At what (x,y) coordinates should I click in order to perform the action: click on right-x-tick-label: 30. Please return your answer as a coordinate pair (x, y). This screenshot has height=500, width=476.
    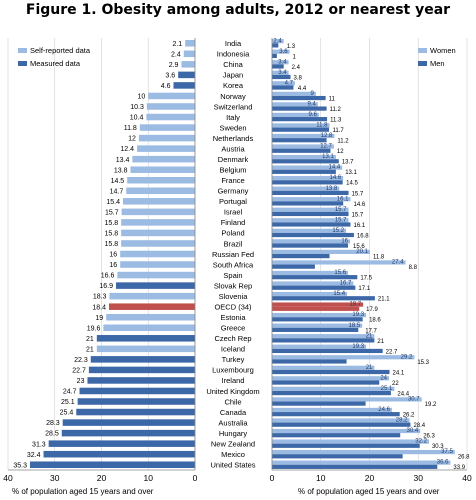
    Looking at the image, I should click on (419, 478).